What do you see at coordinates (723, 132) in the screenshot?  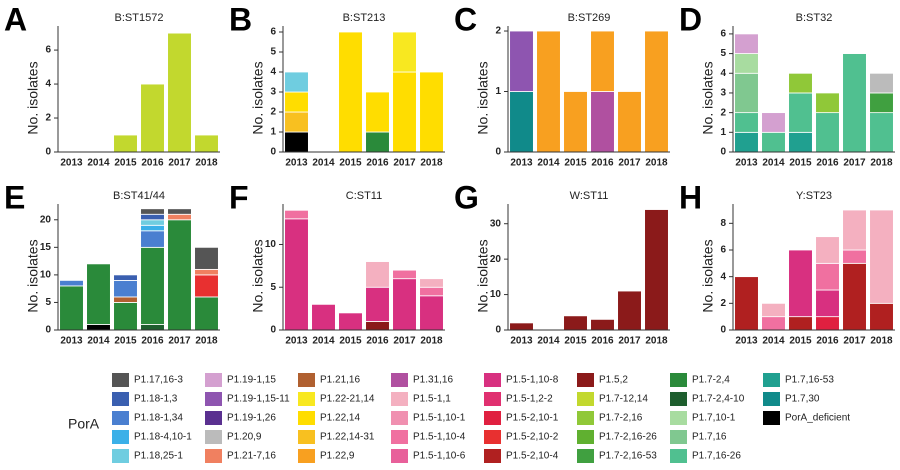 I see `y-tick-label: 1` at bounding box center [723, 132].